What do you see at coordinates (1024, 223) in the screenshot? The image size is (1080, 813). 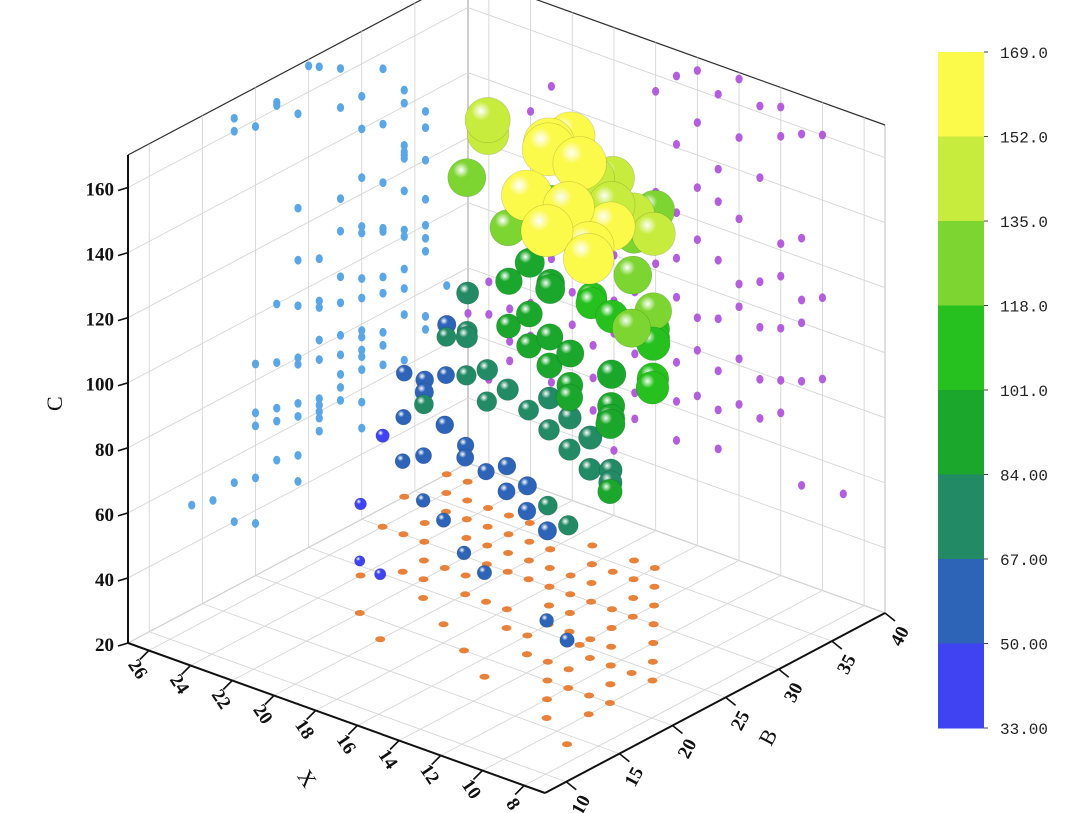 I see `colorbar-label: 135.0` at bounding box center [1024, 223].